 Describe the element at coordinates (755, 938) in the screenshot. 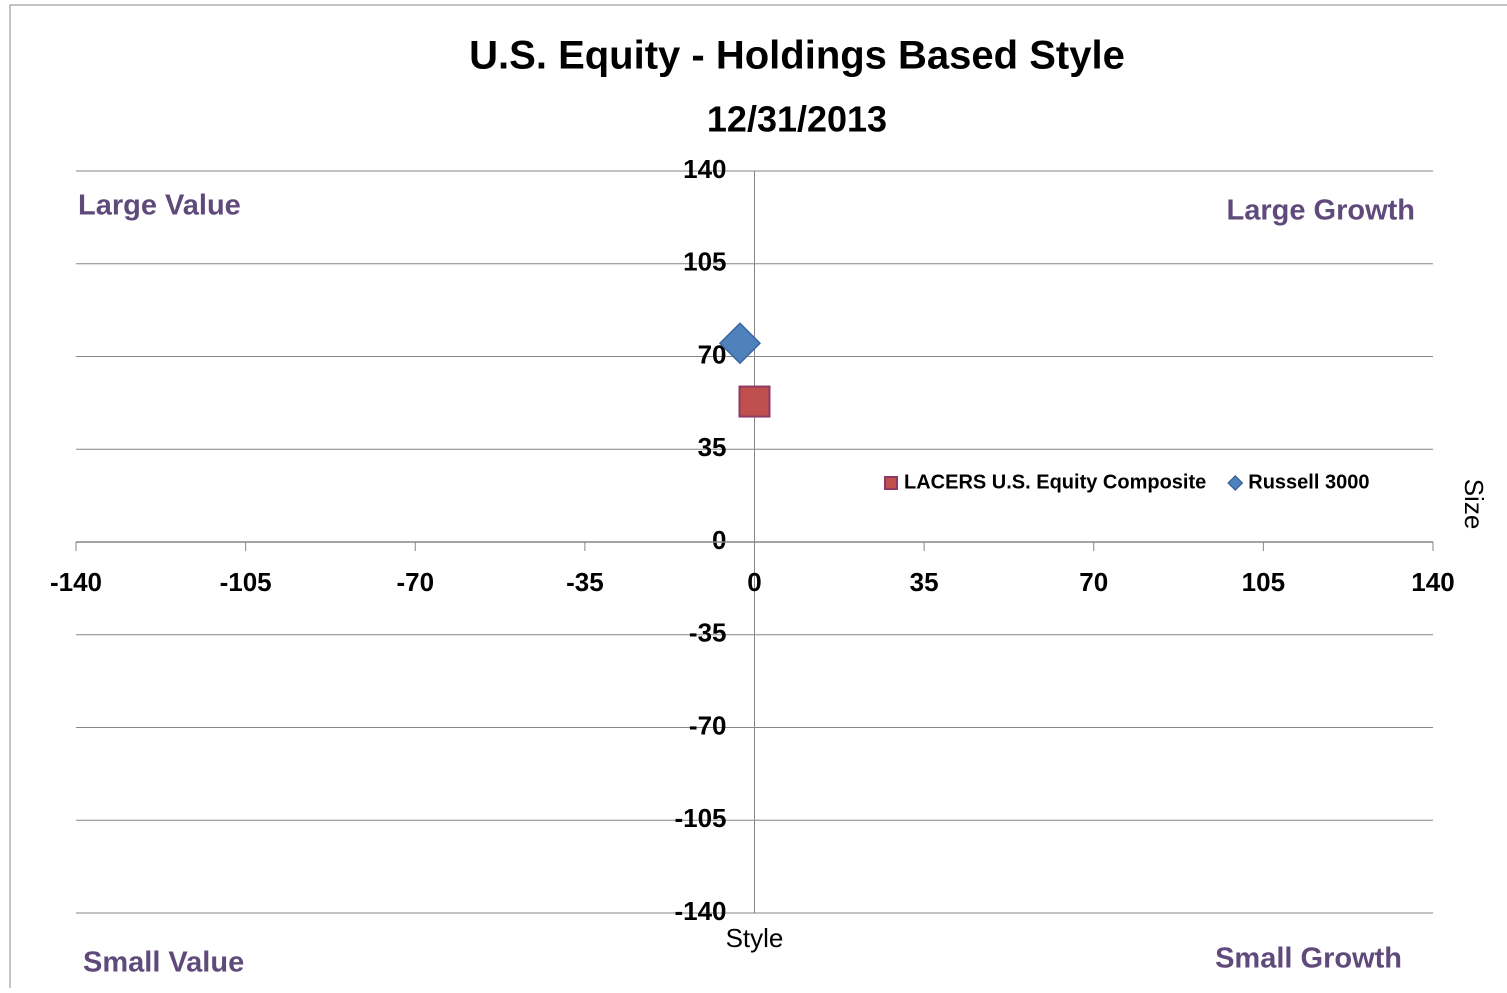

I see `x-axis-label: Style` at that location.